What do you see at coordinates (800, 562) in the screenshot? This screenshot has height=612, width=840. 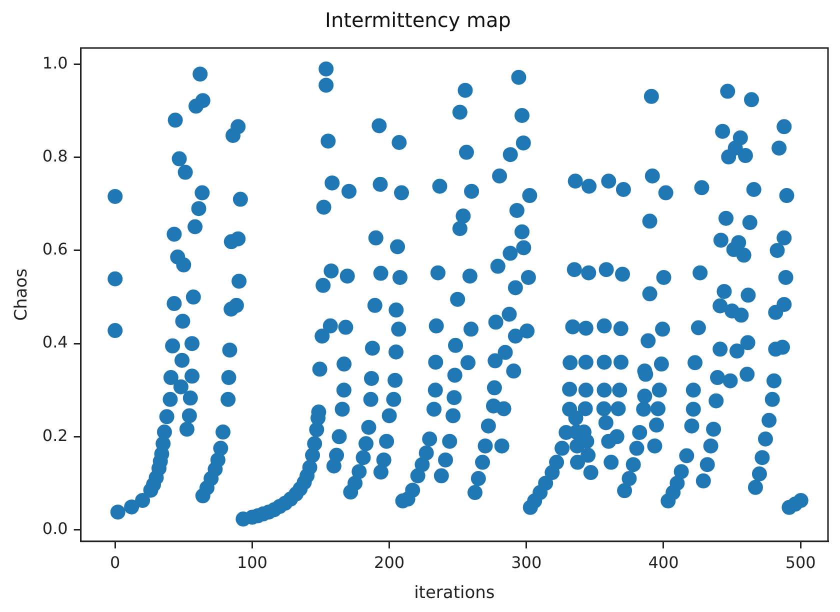 I see `x-tick-label: 500` at bounding box center [800, 562].